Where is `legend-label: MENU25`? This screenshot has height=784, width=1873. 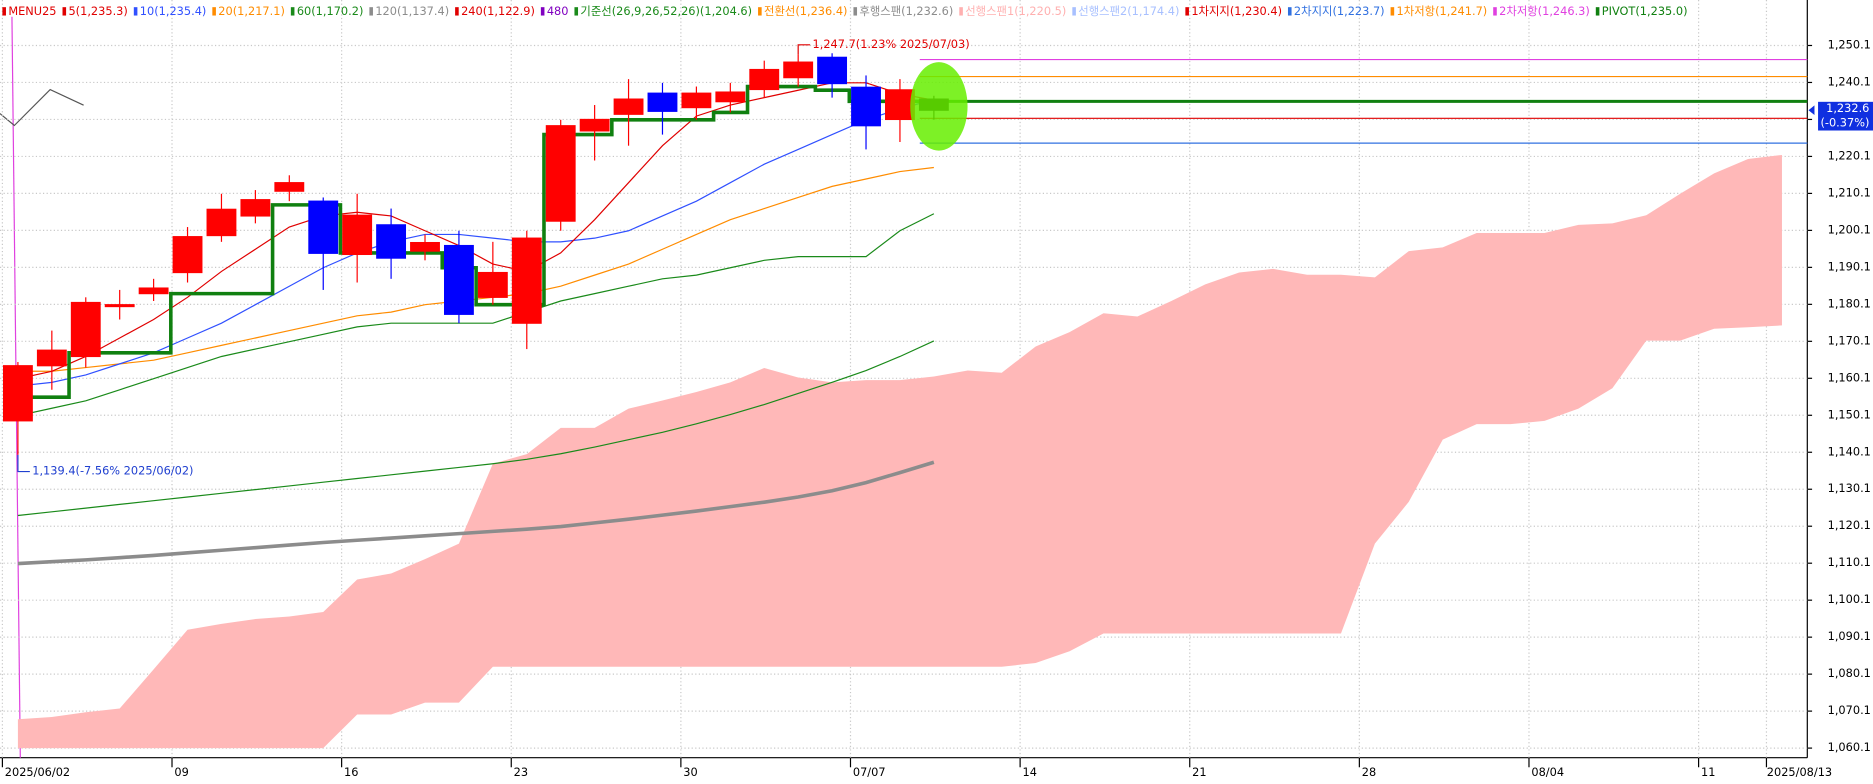 legend-label: MENU25 is located at coordinates (32, 11).